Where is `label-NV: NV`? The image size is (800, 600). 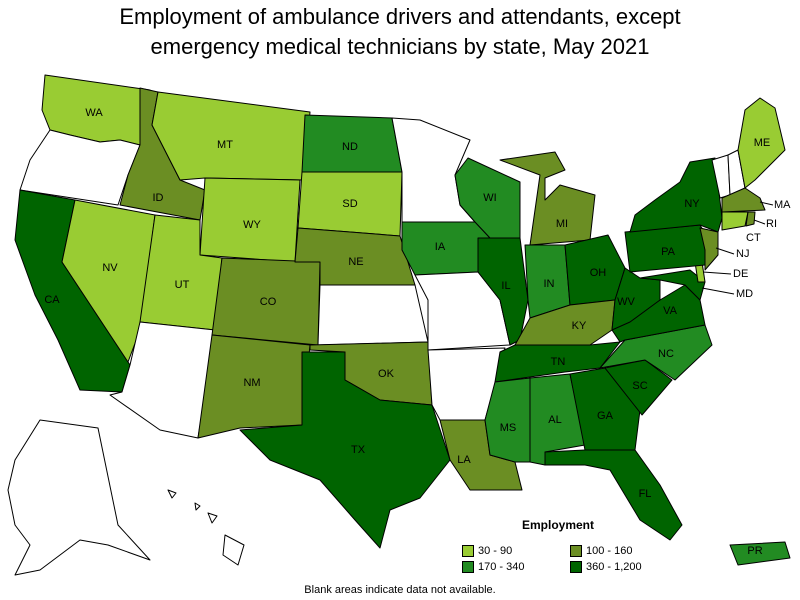
label-NV: NV is located at coordinates (110, 268).